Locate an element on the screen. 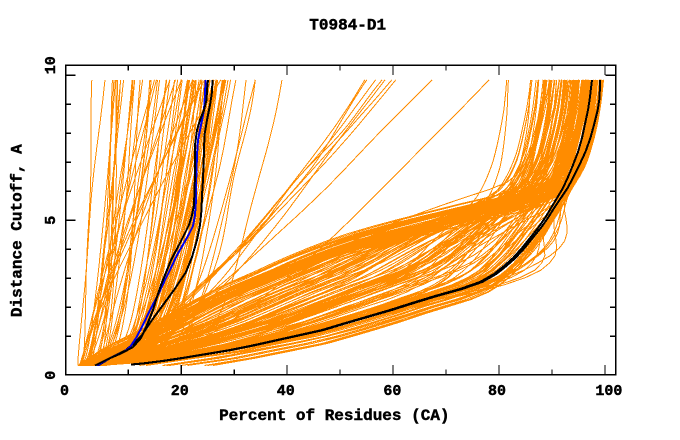  svg-text: 20 is located at coordinates (180, 391).